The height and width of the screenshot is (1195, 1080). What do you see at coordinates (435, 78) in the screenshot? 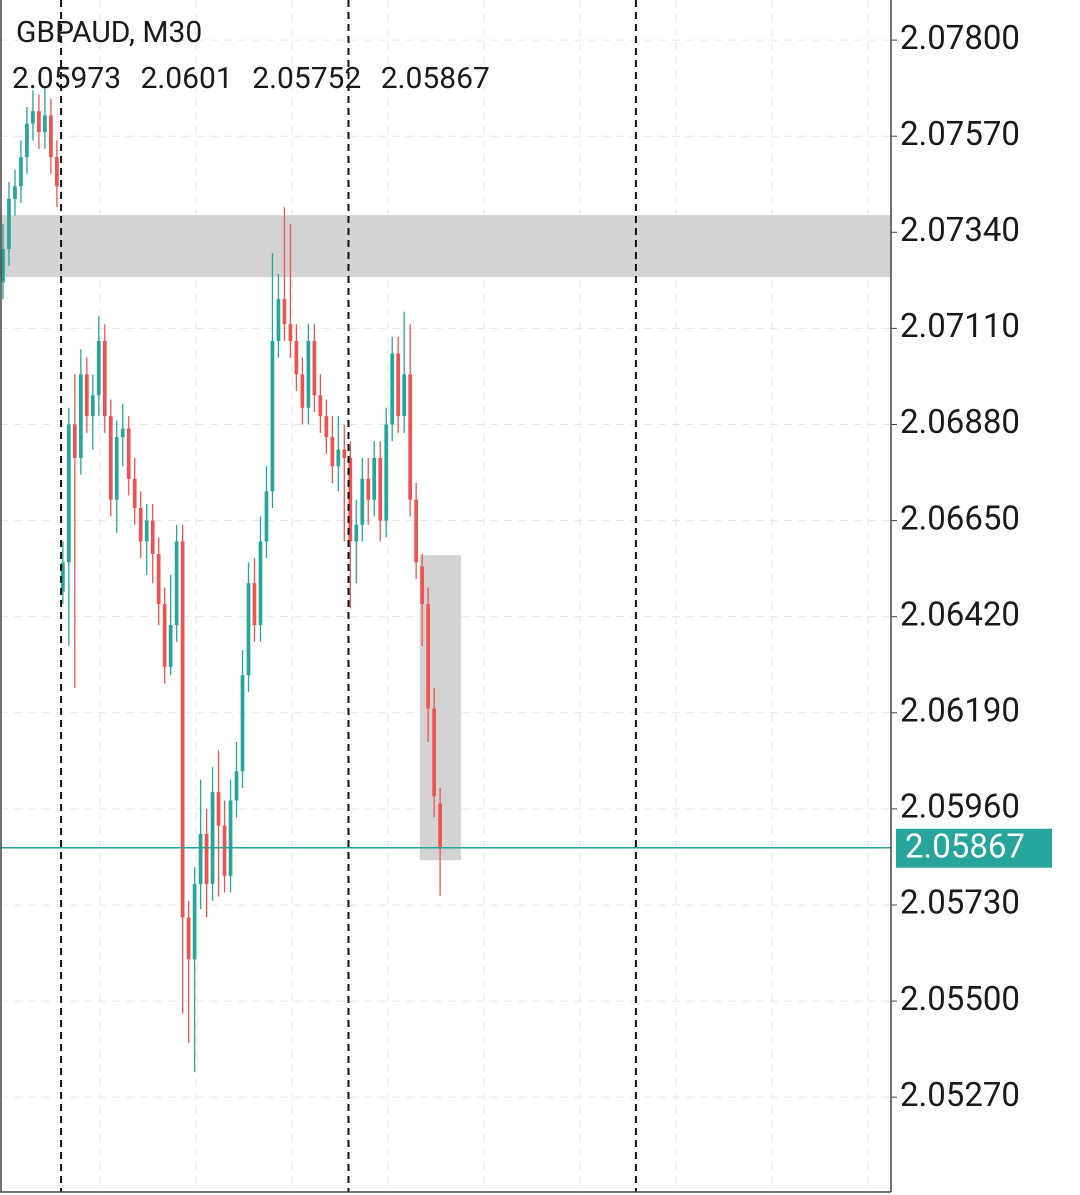
I see `header-close: 2.05867` at bounding box center [435, 78].